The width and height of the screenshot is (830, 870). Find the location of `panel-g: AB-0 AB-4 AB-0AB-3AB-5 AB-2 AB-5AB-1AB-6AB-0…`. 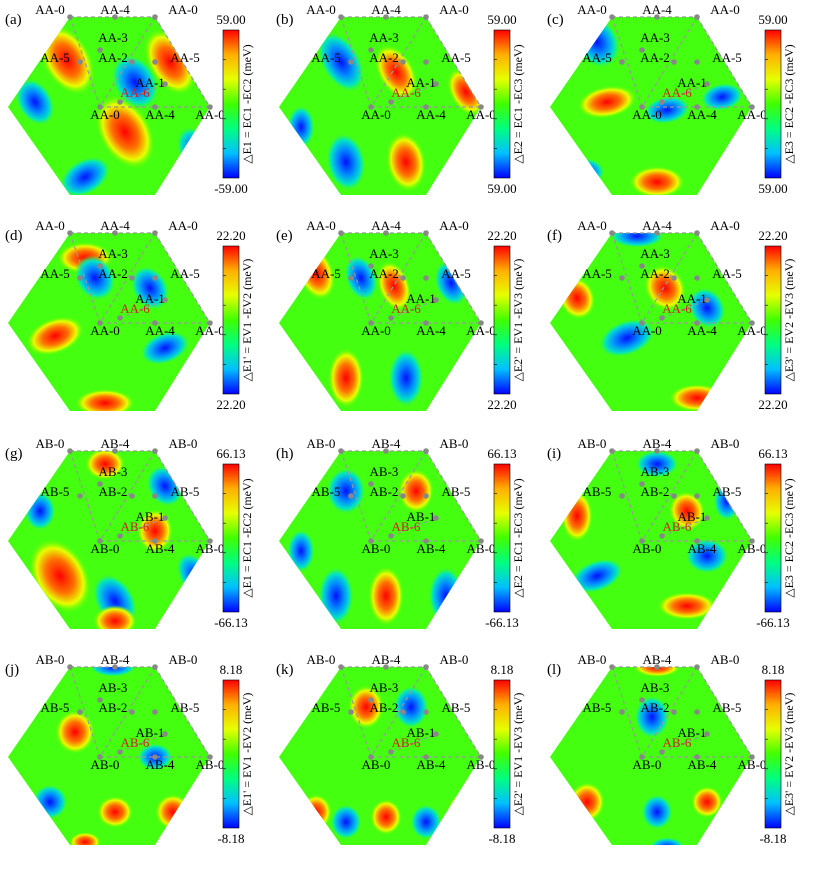

panel-g: AB-0 AB-4 AB-0AB-3AB-5 AB-2 AB-5AB-1AB-6AB-0… is located at coordinates (129, 533).